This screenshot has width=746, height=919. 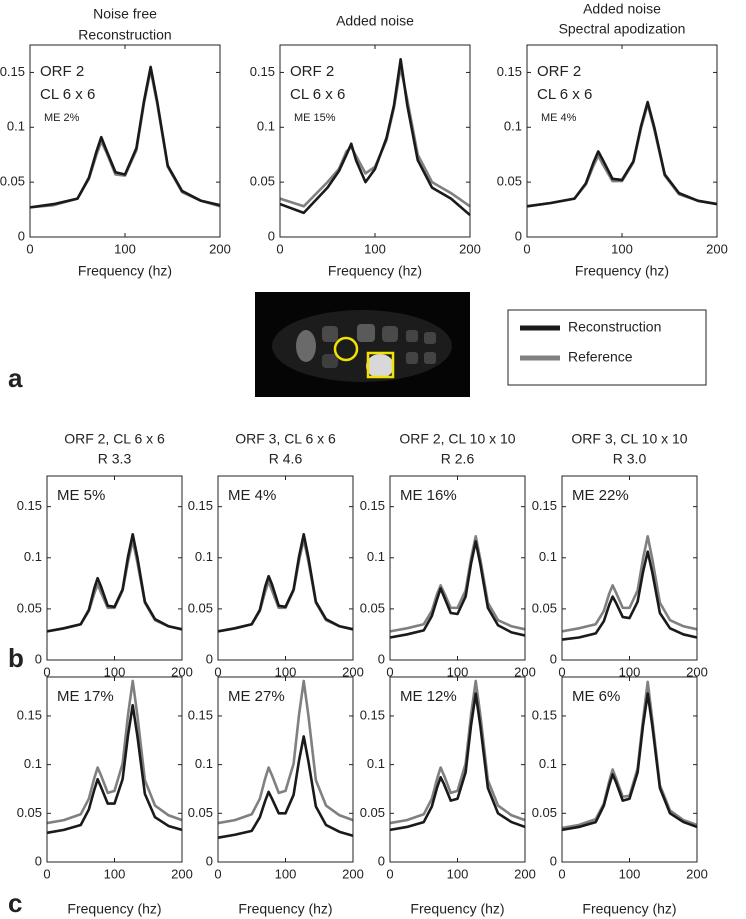 What do you see at coordinates (125, 14) in the screenshot?
I see `chart-title: Noise free` at bounding box center [125, 14].